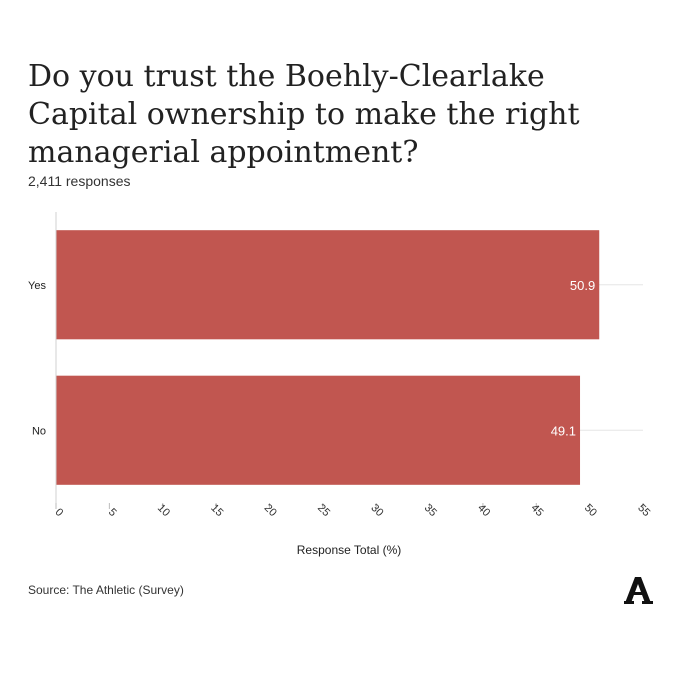  Describe the element at coordinates (79, 181) in the screenshot. I see `chart-subtitle: 2,411 responses` at that location.